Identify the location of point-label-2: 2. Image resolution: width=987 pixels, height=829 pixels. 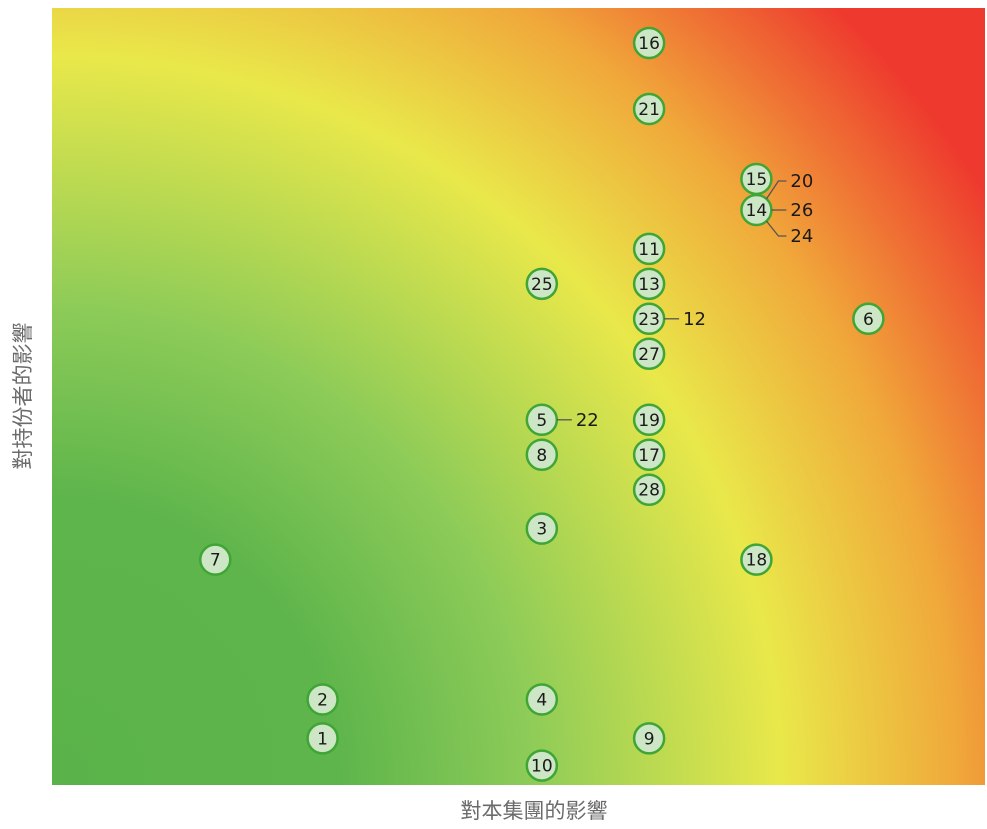
(322, 701).